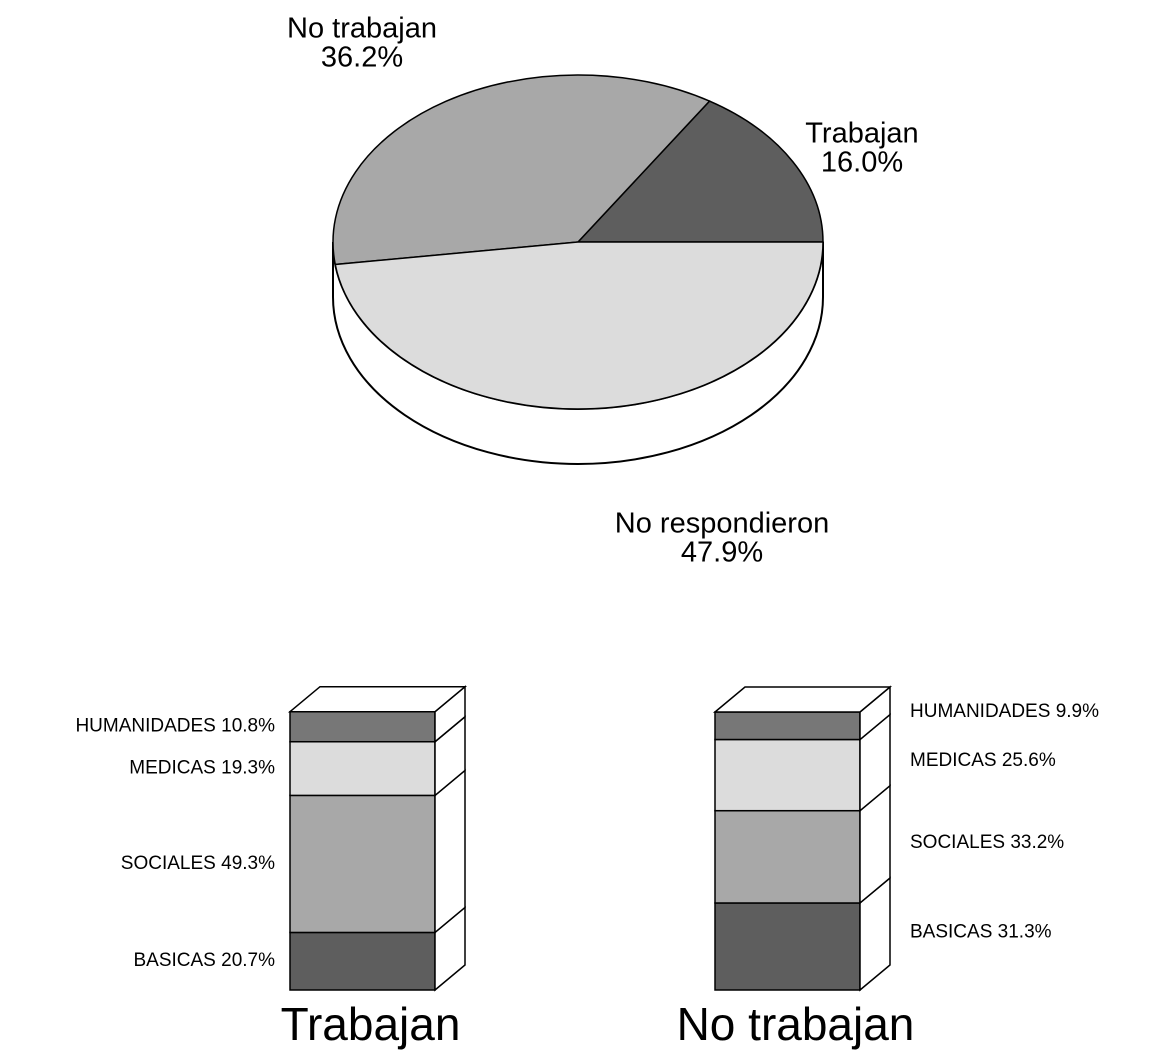  I want to click on slice-label: No respondieron, so click(722, 524).